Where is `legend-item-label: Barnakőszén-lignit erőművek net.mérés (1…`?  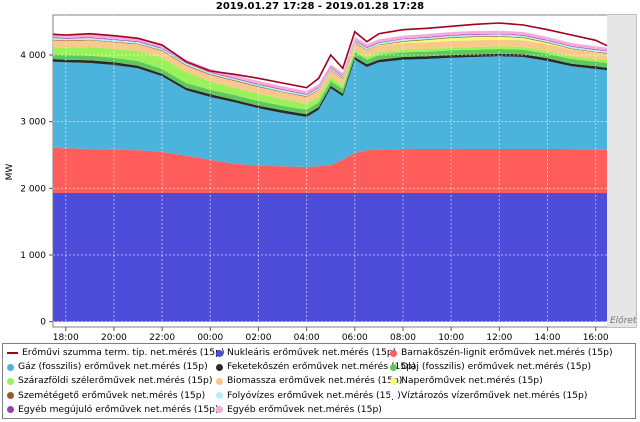 legend-item-label: Barnakőszén-lignit erőművek net.mérés (1… is located at coordinates (507, 352).